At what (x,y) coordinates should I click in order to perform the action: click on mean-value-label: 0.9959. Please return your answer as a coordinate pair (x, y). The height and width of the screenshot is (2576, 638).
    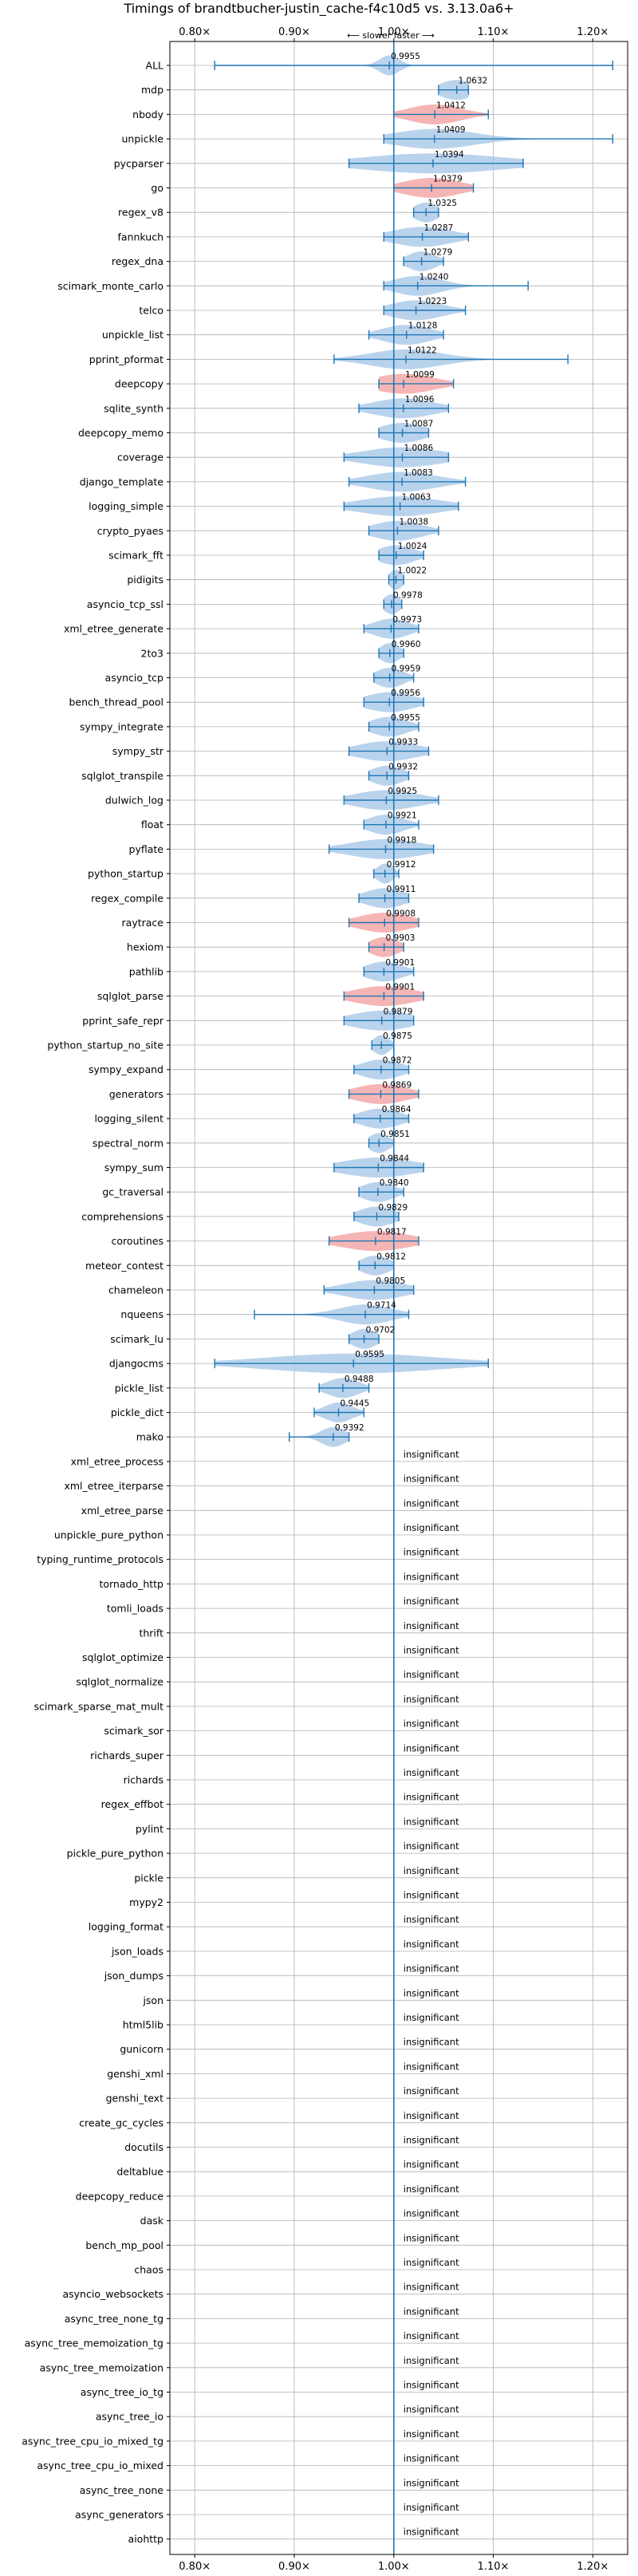
    Looking at the image, I should click on (407, 670).